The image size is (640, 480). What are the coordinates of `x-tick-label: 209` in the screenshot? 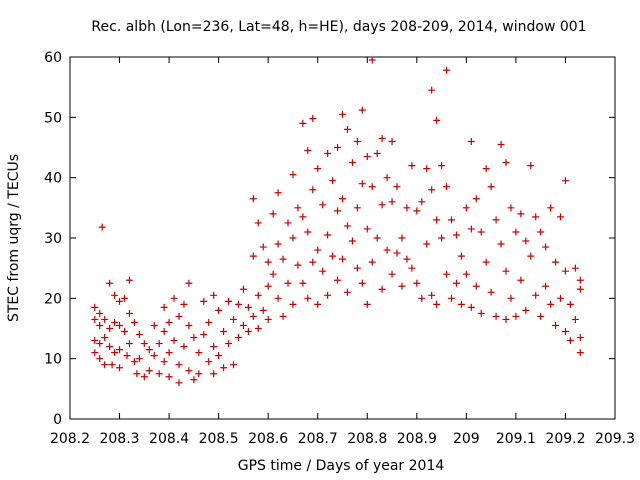 It's located at (466, 439).